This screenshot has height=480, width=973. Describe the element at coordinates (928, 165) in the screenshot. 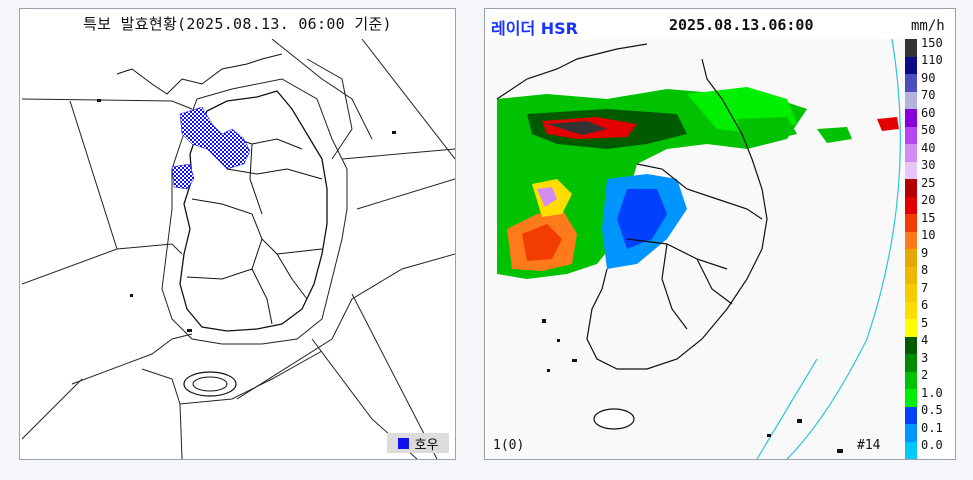

I see `legend-label: 30` at that location.